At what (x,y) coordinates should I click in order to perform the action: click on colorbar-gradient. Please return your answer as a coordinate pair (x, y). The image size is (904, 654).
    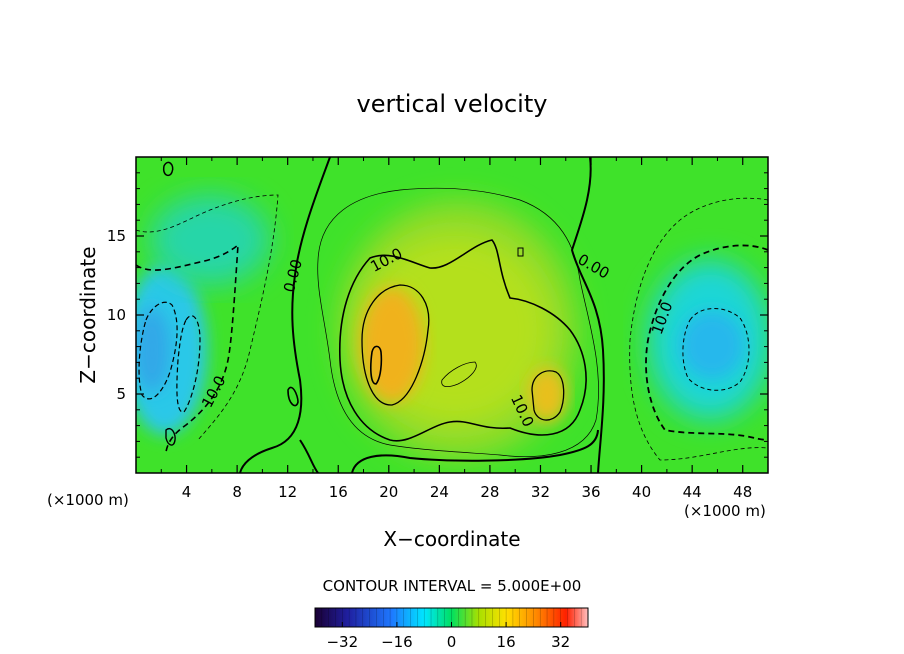
    Looking at the image, I should click on (451, 617).